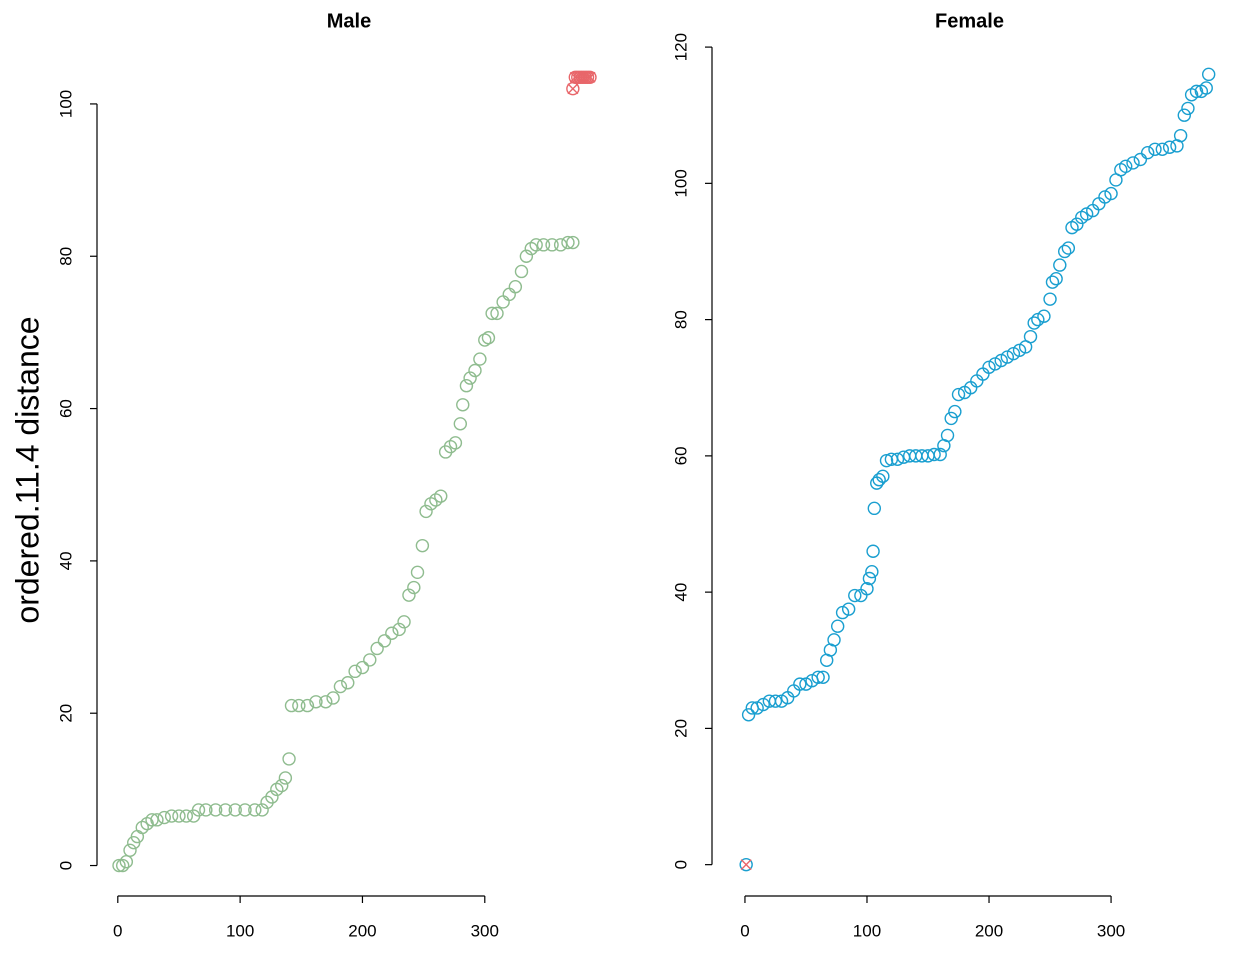 The height and width of the screenshot is (962, 1242). I want to click on x-tick-label: 100, so click(867, 930).